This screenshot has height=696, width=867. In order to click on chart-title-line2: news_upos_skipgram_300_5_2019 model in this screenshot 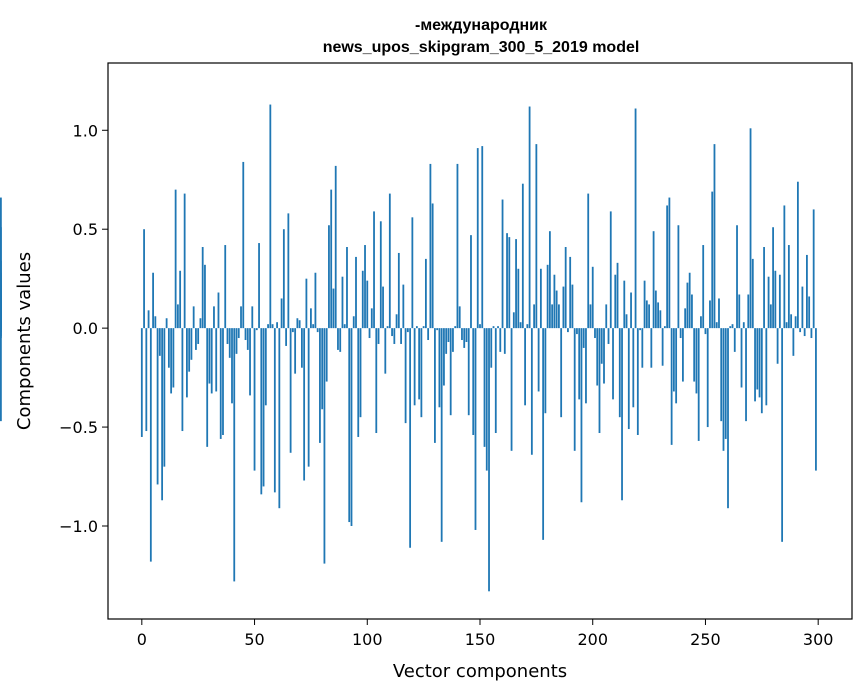, I will do `click(481, 47)`.